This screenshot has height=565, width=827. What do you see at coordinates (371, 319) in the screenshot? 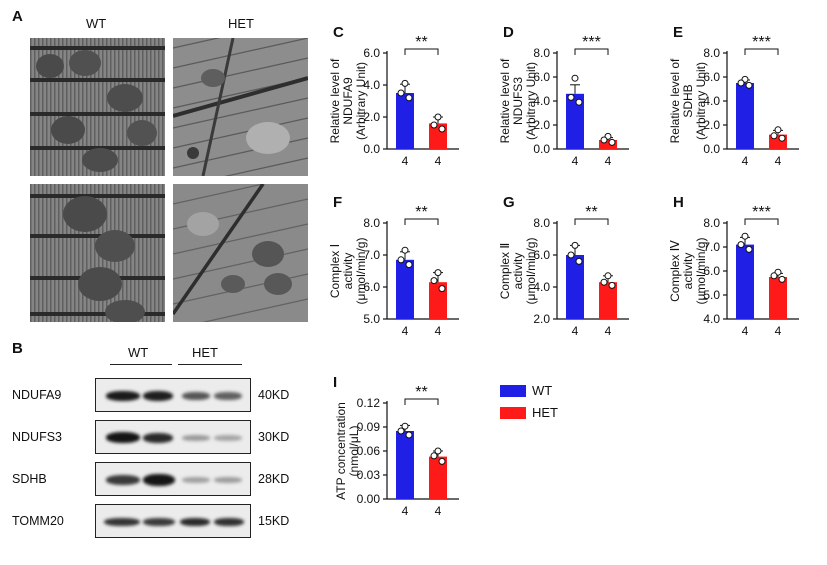
I see `y-tick-label: 5.0` at bounding box center [371, 319].